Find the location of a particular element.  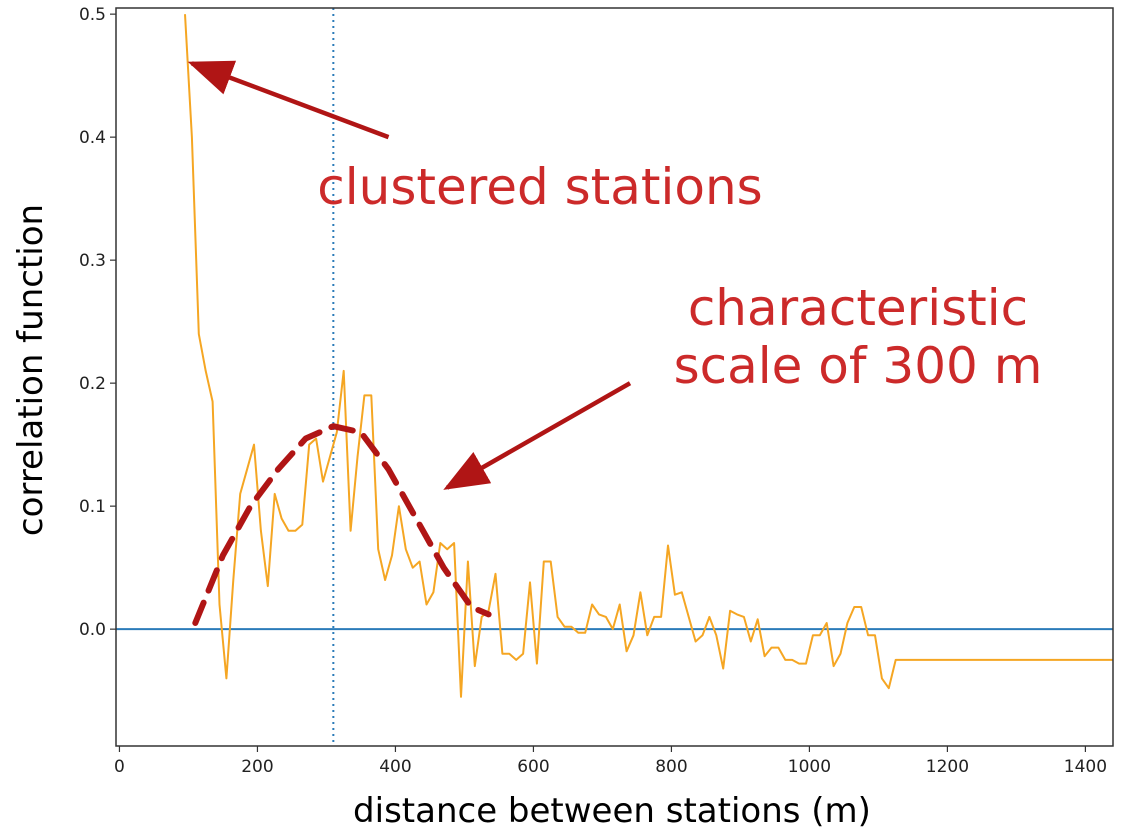

y-tick-label: 0.5 is located at coordinates (92, 15).